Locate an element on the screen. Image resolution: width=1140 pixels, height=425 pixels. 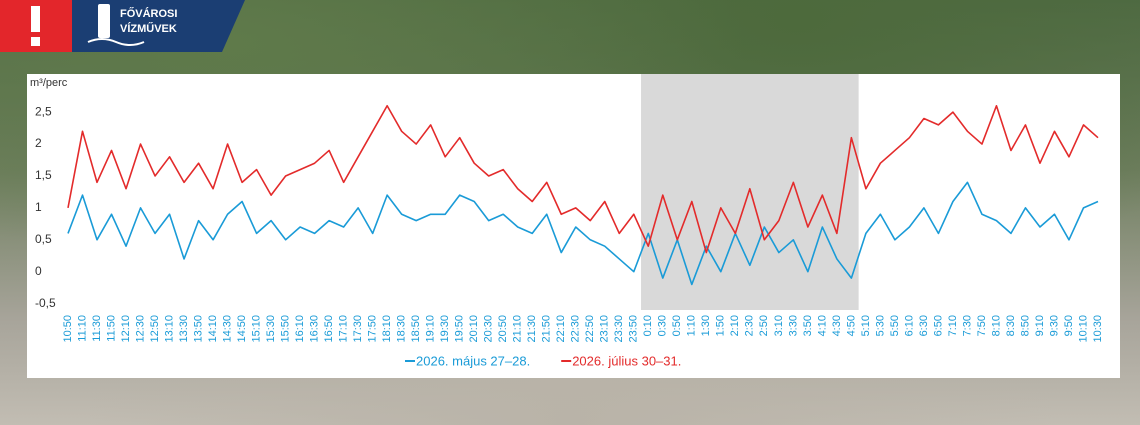
y-tick-label: 0,5 is located at coordinates (43, 239).